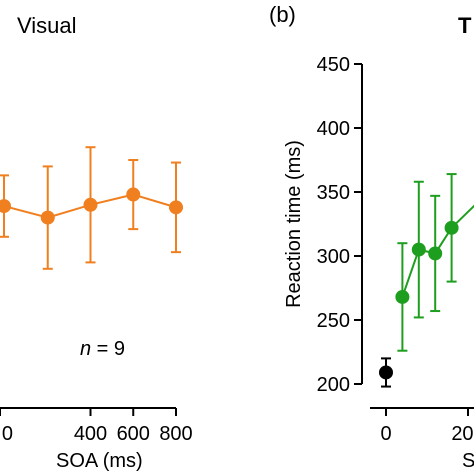 Image resolution: width=474 pixels, height=474 pixels. I want to click on visual-x-tick-label-3: 800, so click(175, 434).